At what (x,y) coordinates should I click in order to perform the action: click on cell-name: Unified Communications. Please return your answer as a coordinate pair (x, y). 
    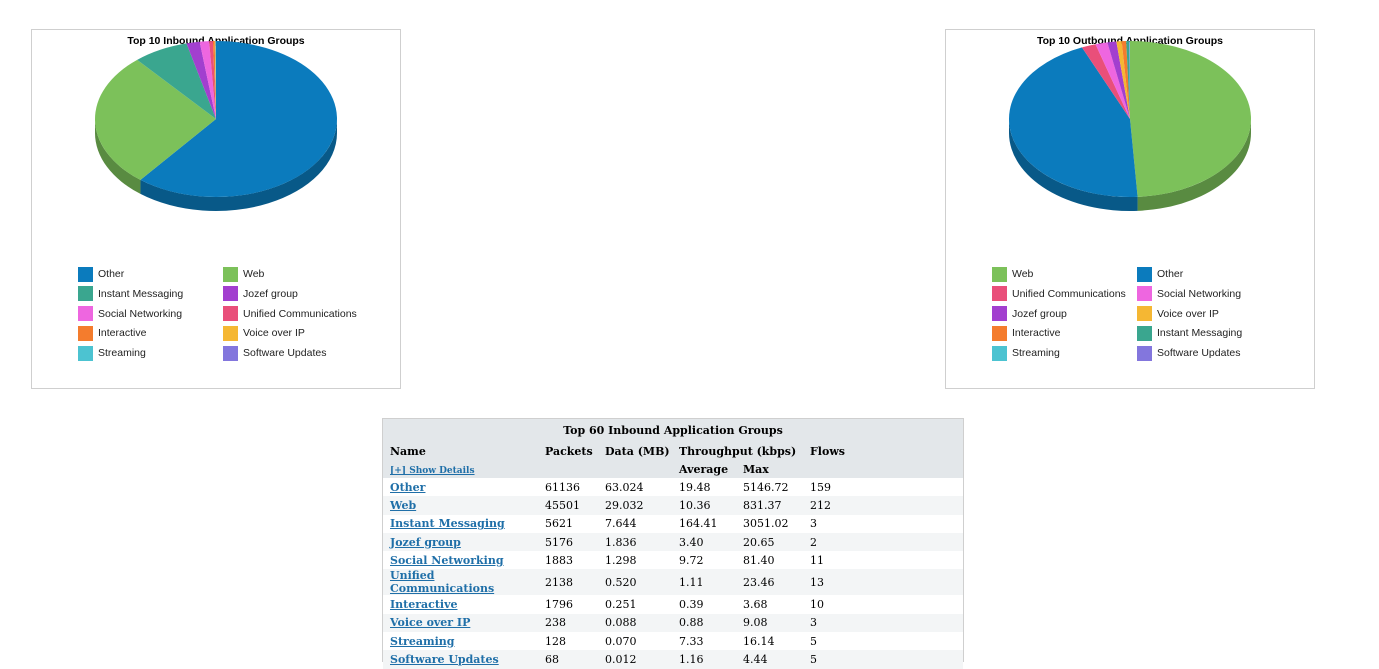
    Looking at the image, I should click on (460, 582).